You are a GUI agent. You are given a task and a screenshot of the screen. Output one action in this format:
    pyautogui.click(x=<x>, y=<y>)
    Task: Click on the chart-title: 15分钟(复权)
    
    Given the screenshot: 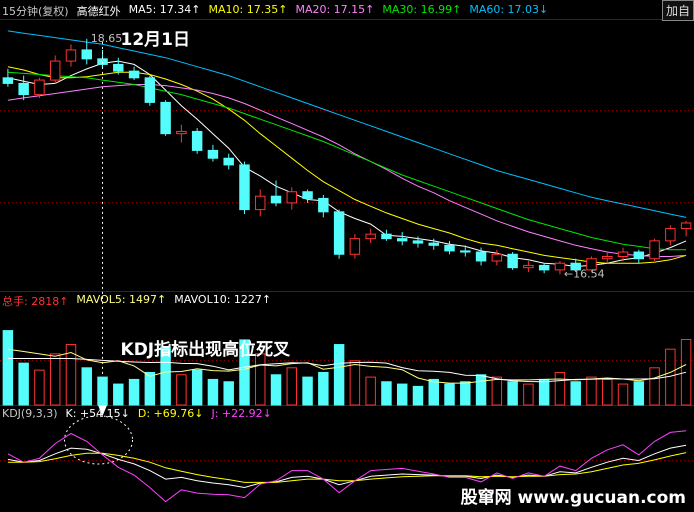 What is the action you would take?
    pyautogui.click(x=35, y=11)
    